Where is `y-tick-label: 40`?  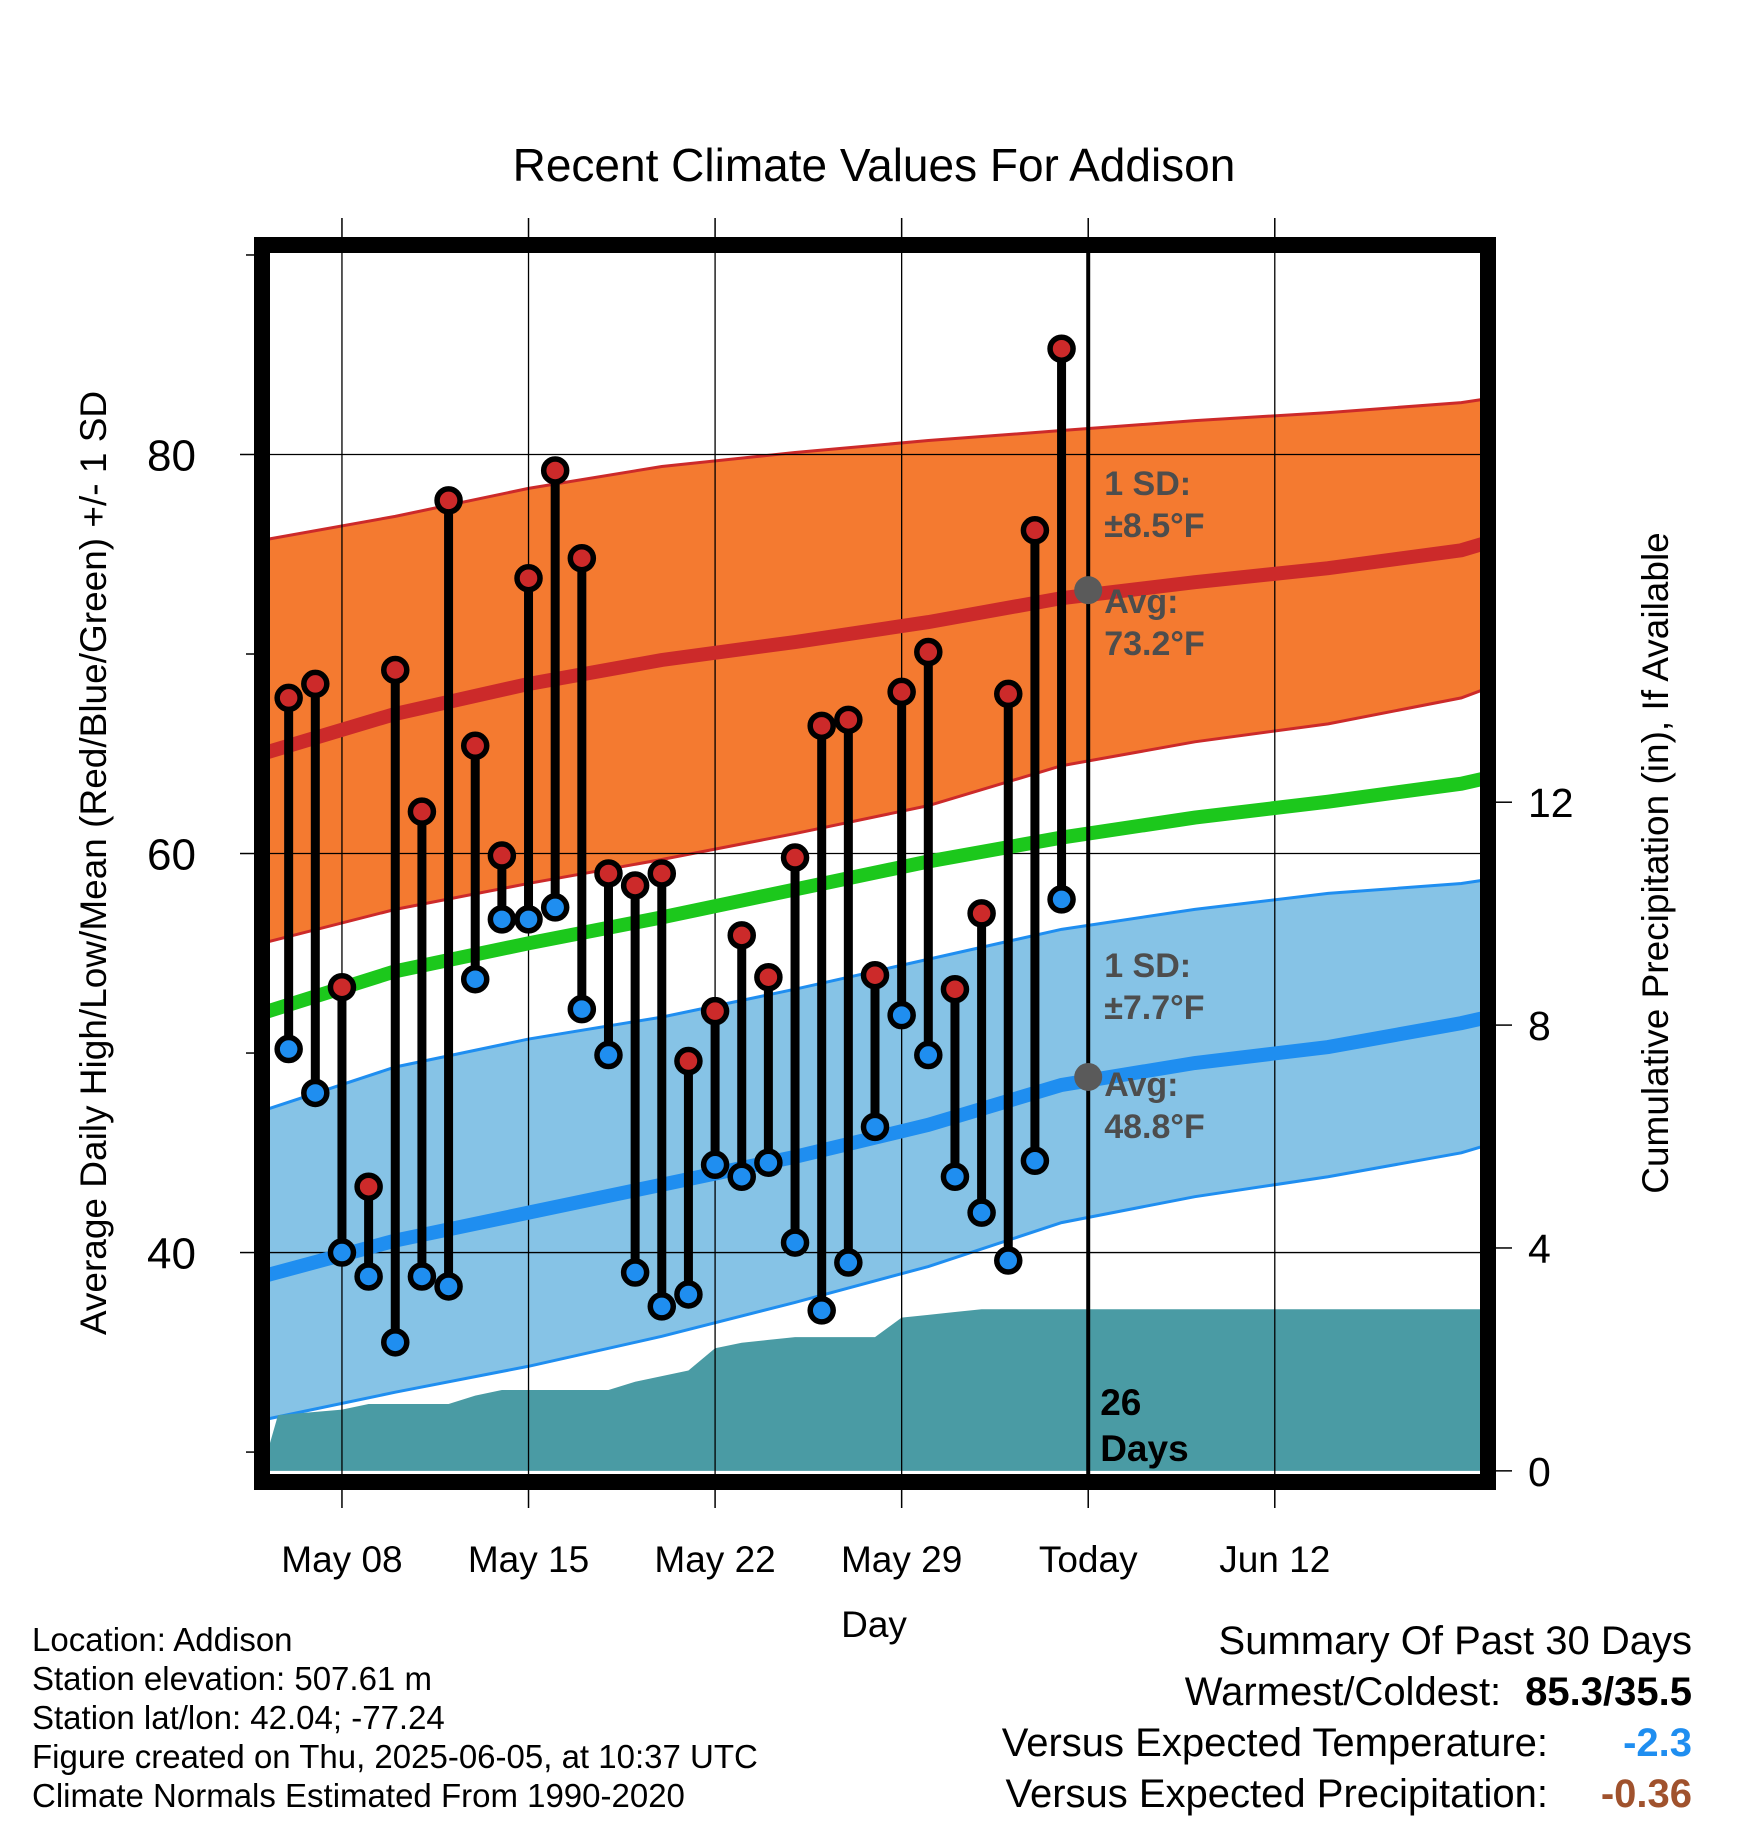
y-tick-label: 40 is located at coordinates (171, 1254).